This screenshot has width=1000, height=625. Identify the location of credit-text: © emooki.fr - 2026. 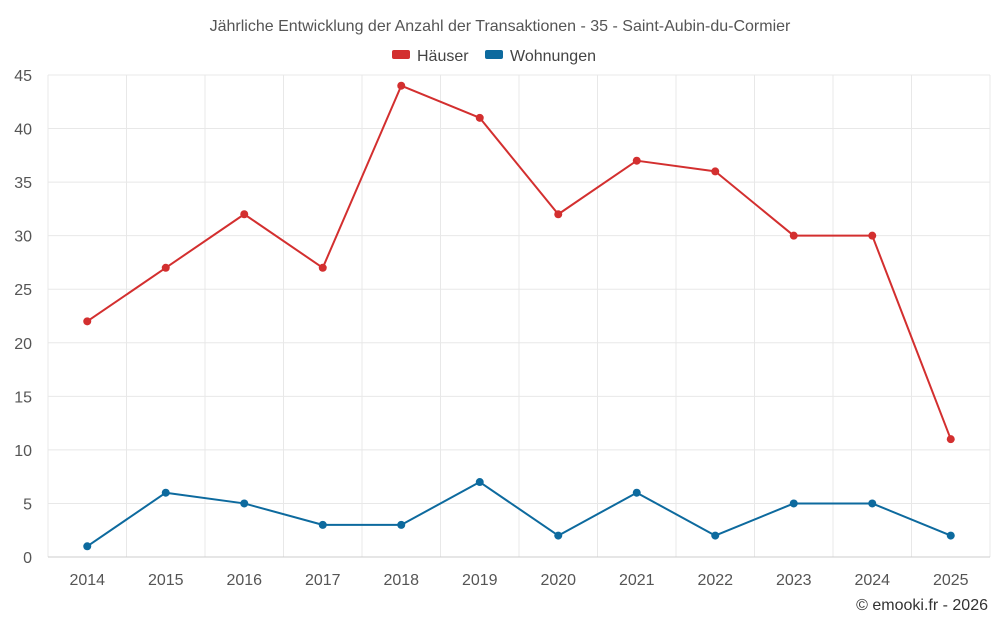
(922, 605).